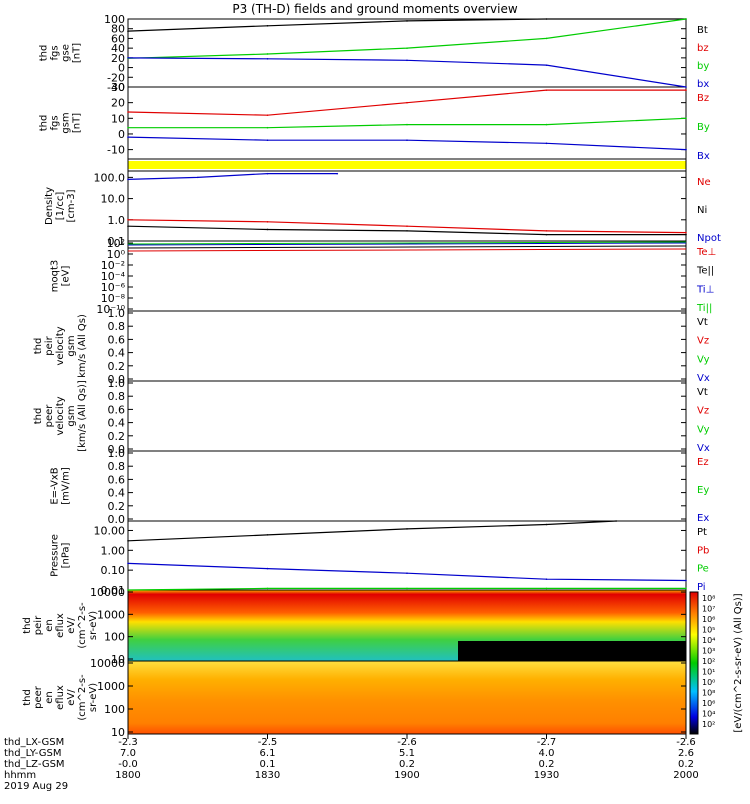  What do you see at coordinates (113, 570) in the screenshot?
I see `y-tick-label: 0.10` at bounding box center [113, 570].